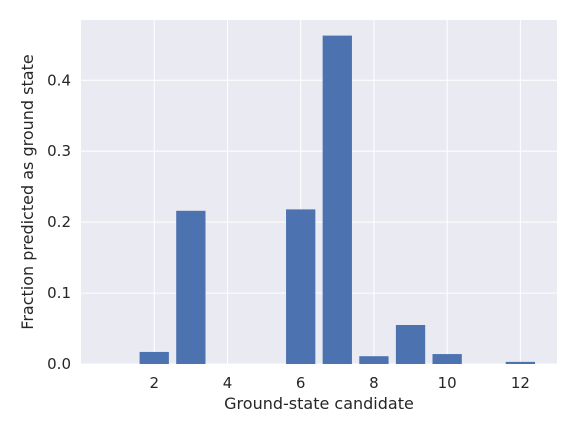 This screenshot has width=576, height=432. Describe the element at coordinates (520, 383) in the screenshot. I see `x-tick-label: 12` at that location.